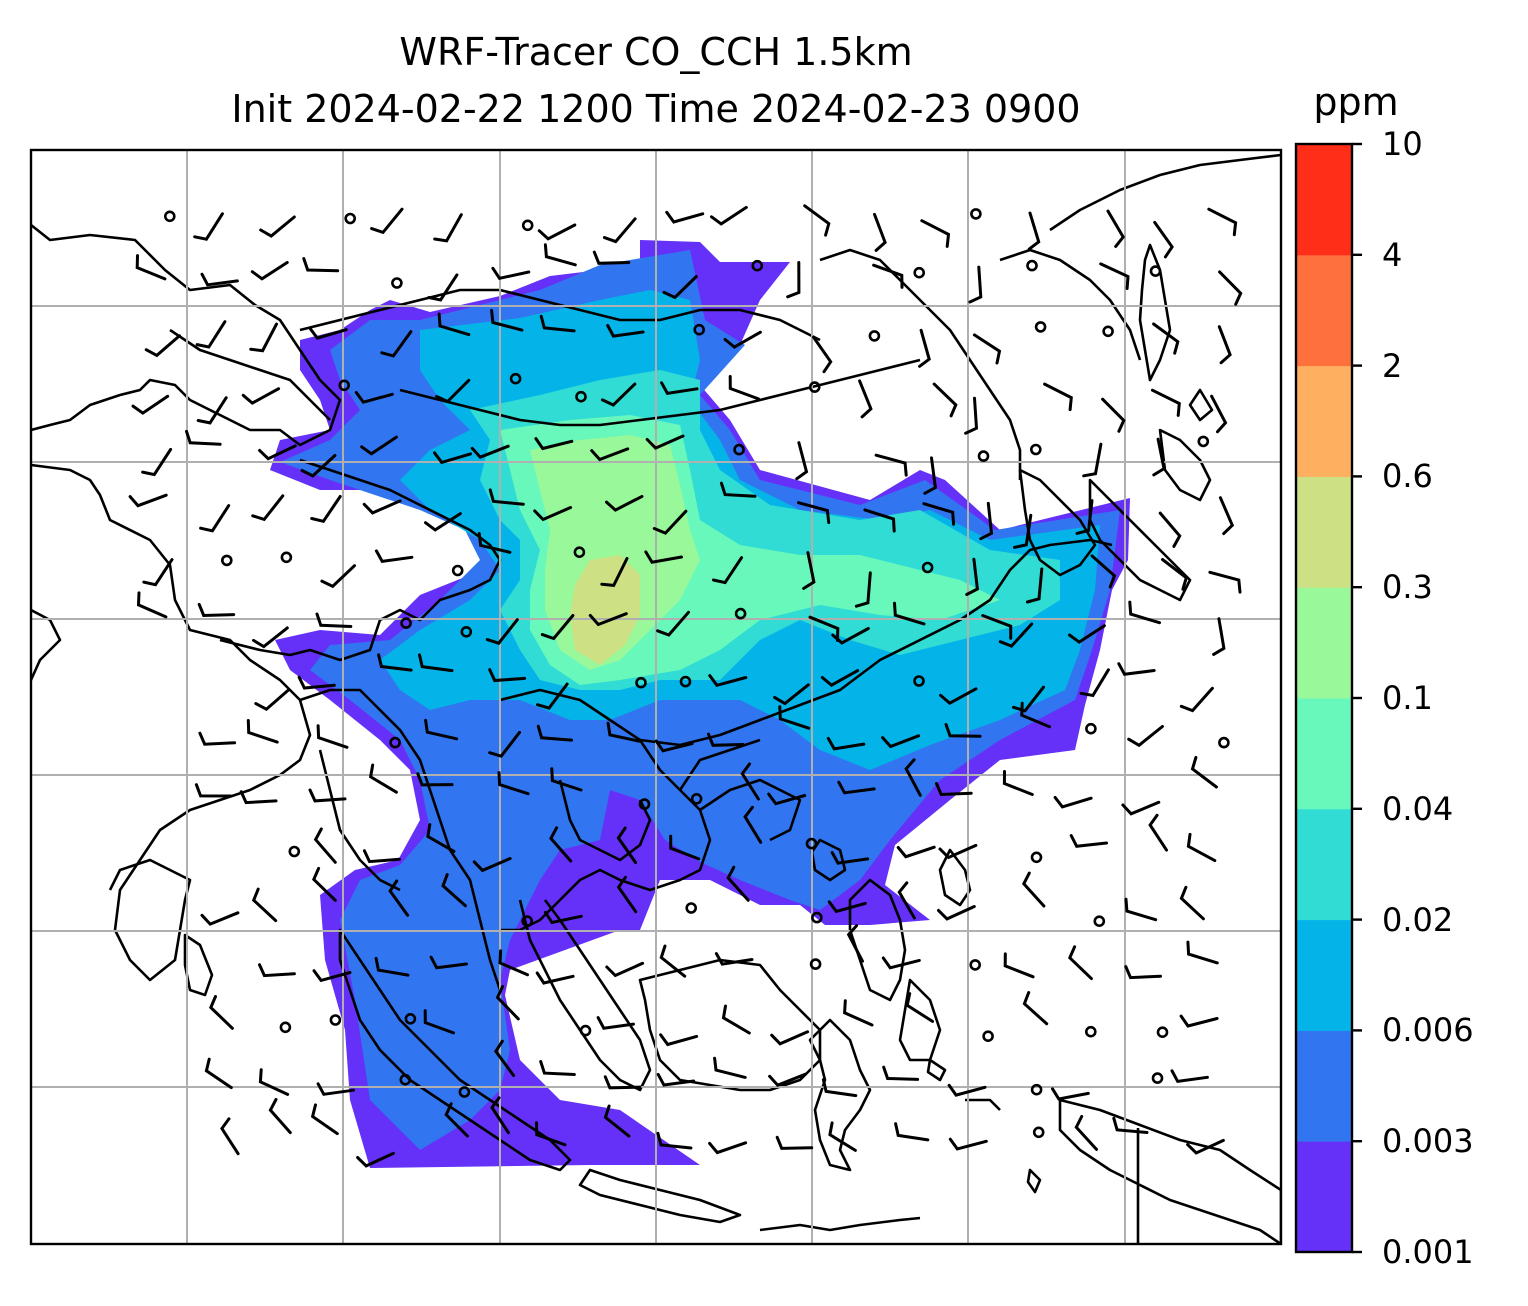  I want to click on map-title-line-1: WRF-Tracer CO_CCH 1.5km, so click(656, 52).